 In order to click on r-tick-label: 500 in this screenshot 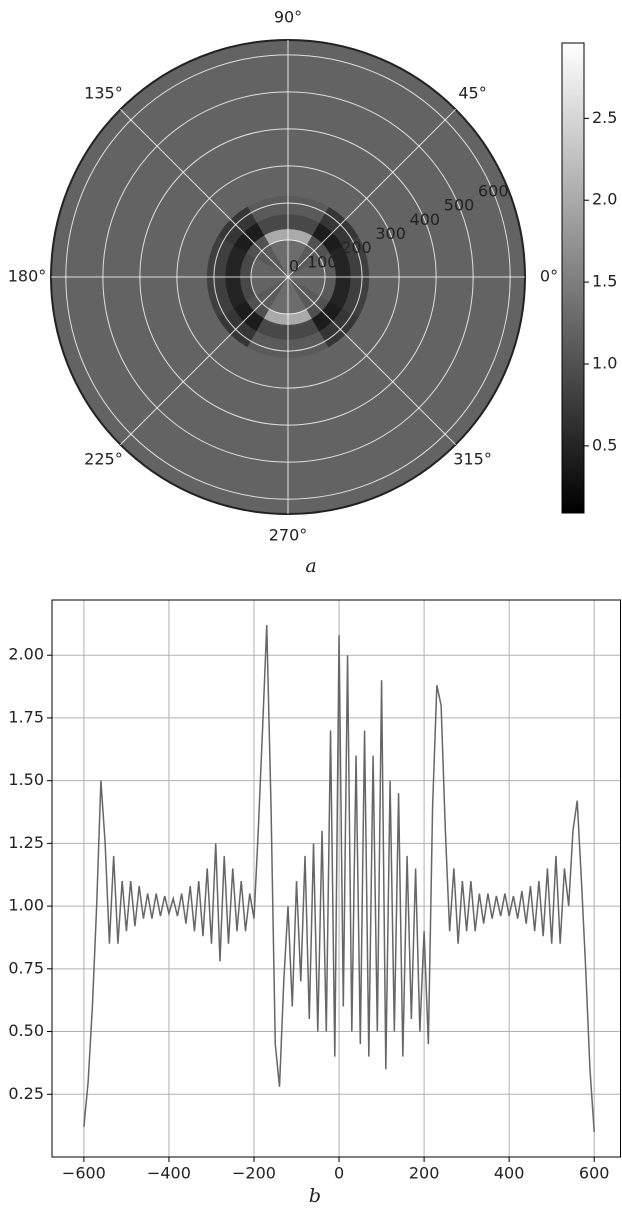, I will do `click(459, 205)`.